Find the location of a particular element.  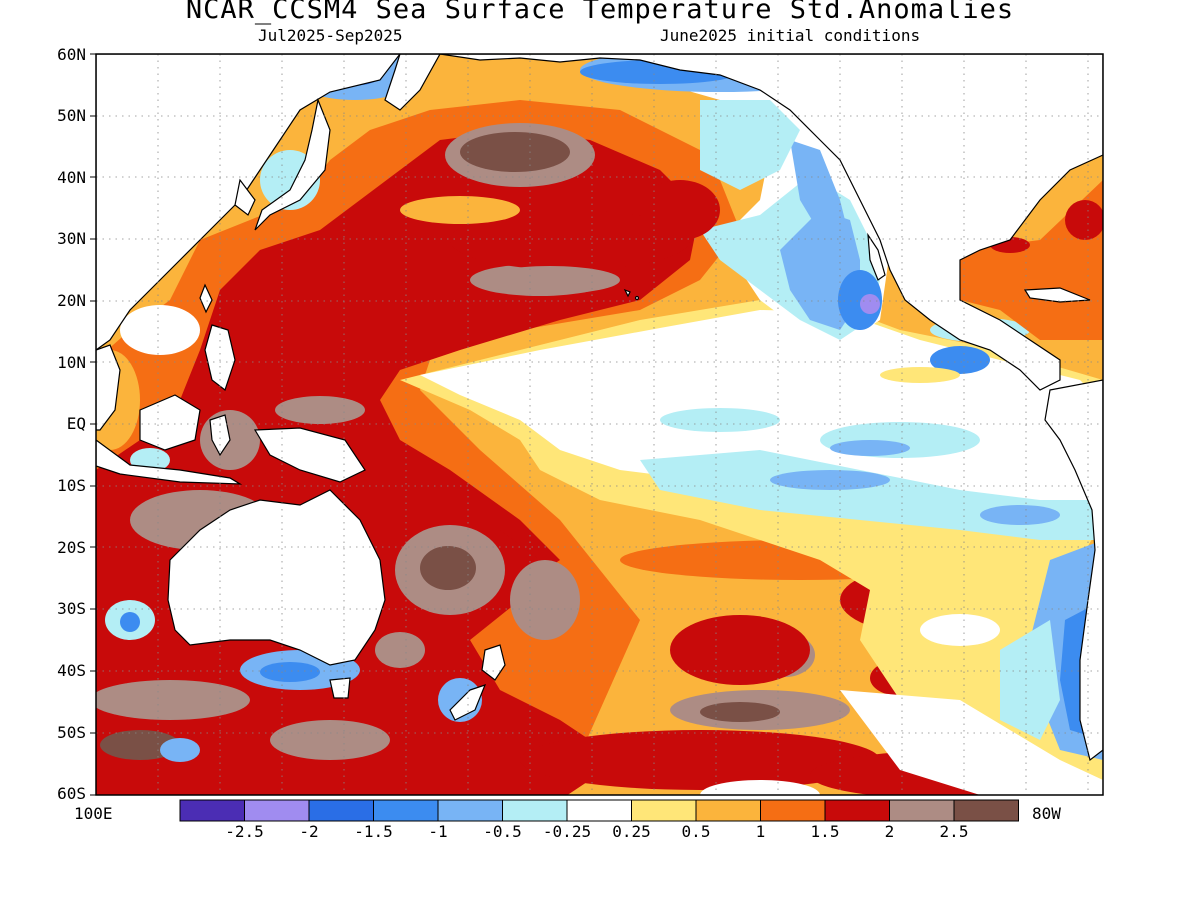

colorbar-tick-label: -0.25 is located at coordinates (567, 831).